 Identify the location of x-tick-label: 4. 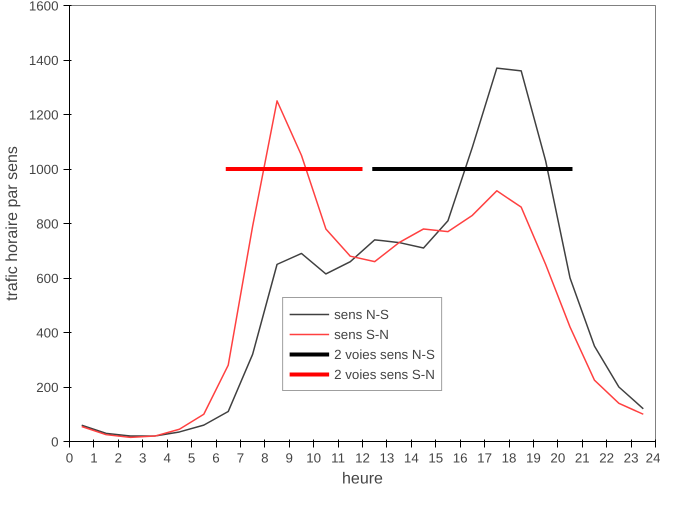
(167, 458).